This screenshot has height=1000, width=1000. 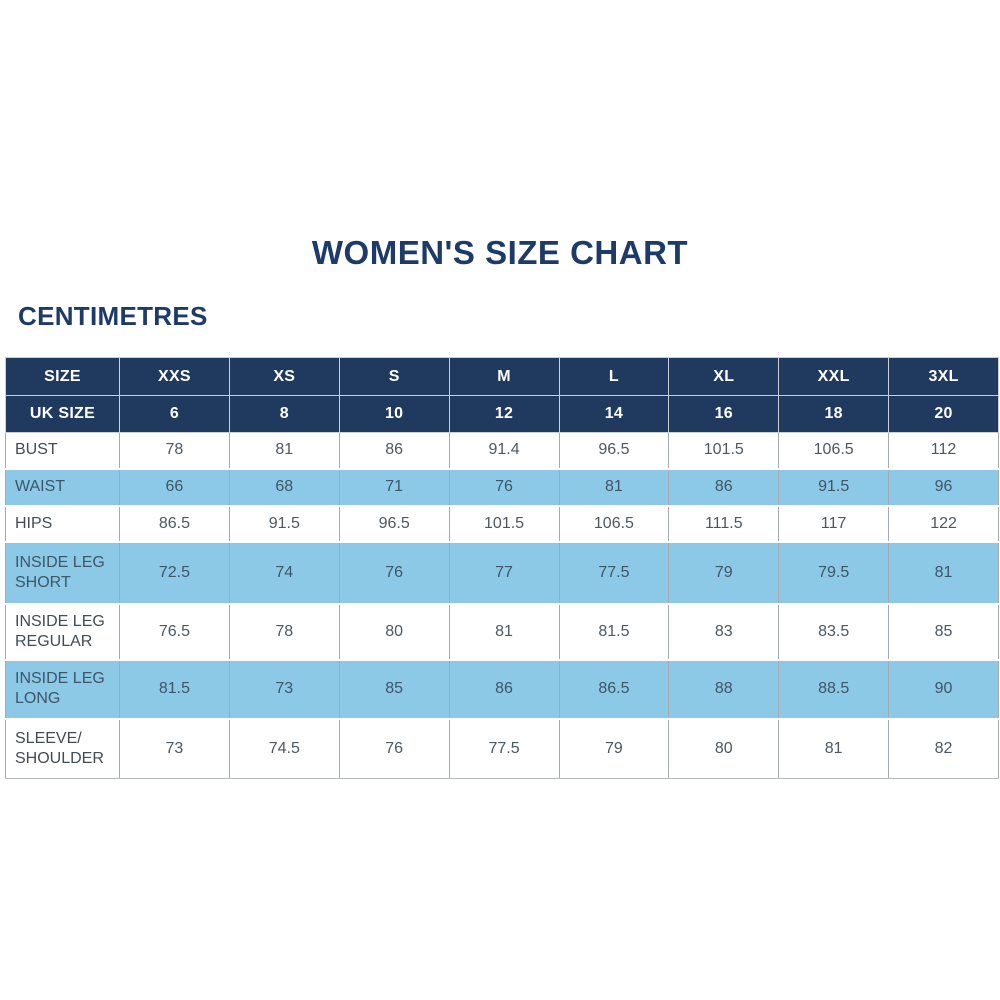 I want to click on table-row-waist: WAIST 66 68 71 76 81 86 91.5 96, so click(x=502, y=487).